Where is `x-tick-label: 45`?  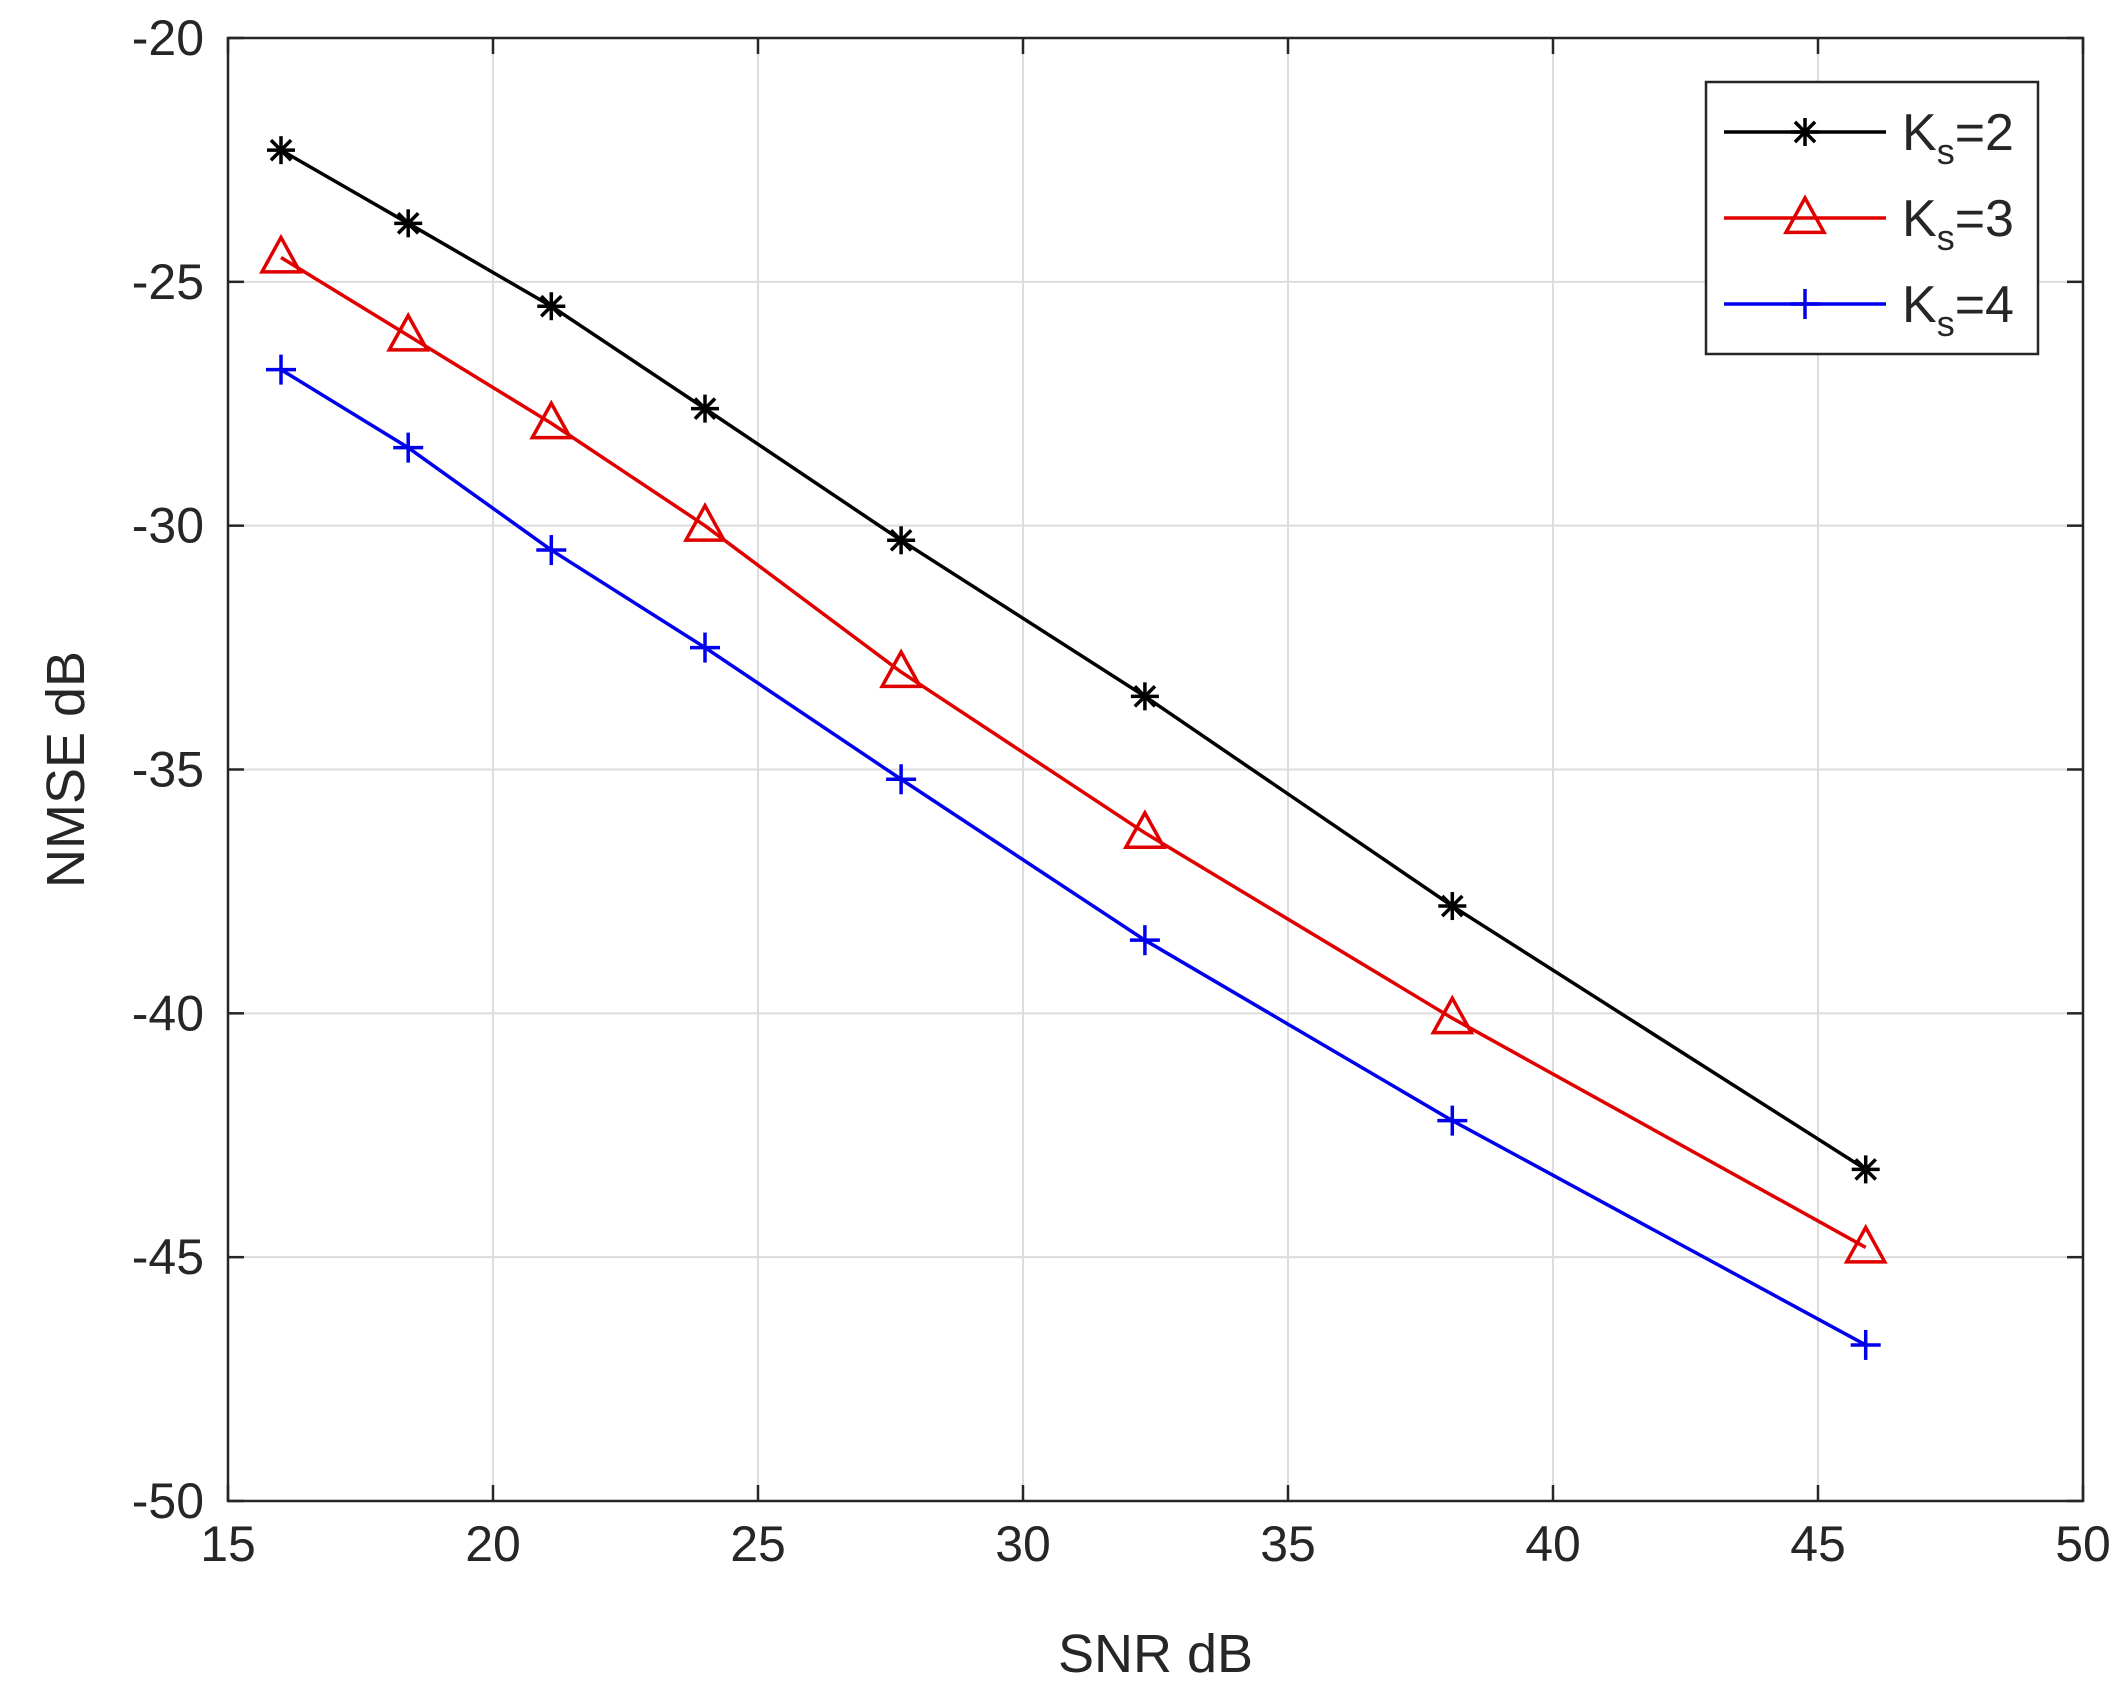 x-tick-label: 45 is located at coordinates (1818, 1544).